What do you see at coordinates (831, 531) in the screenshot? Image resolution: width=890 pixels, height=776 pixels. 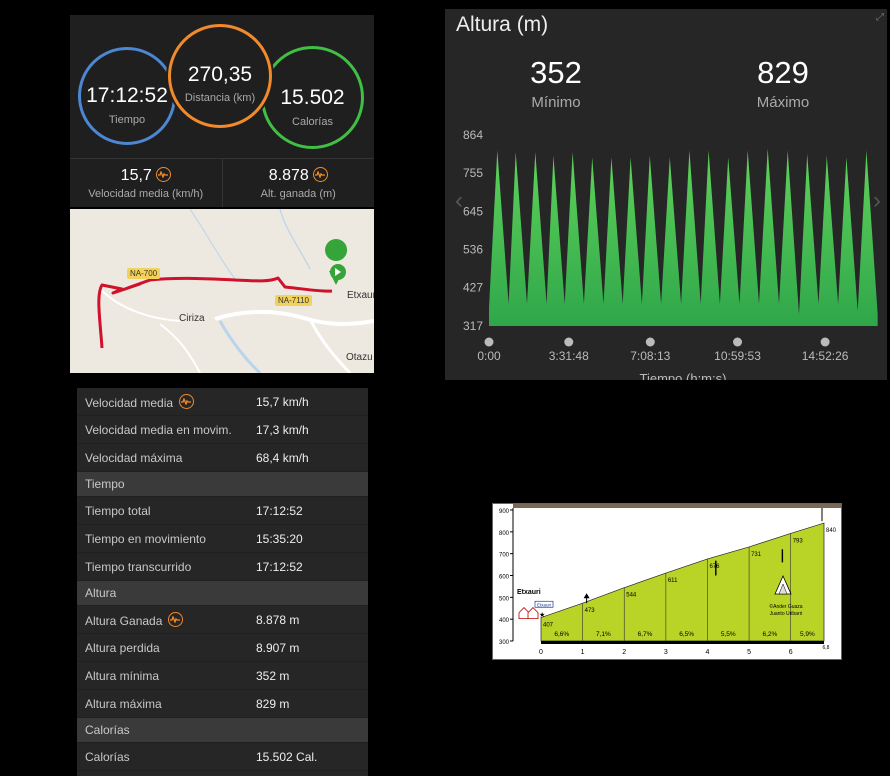 I see `profile-altitude-label: 840` at bounding box center [831, 531].